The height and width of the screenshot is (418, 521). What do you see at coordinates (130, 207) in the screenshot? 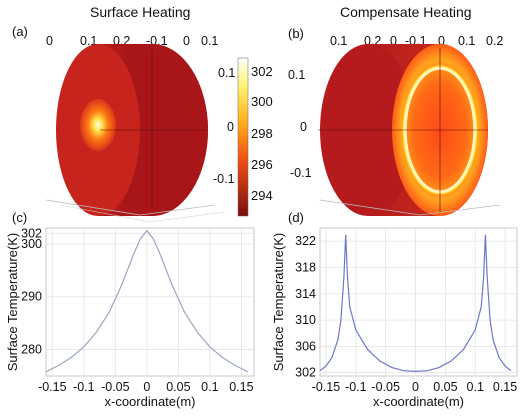
I see `panel-a-floor-grid` at bounding box center [130, 207].